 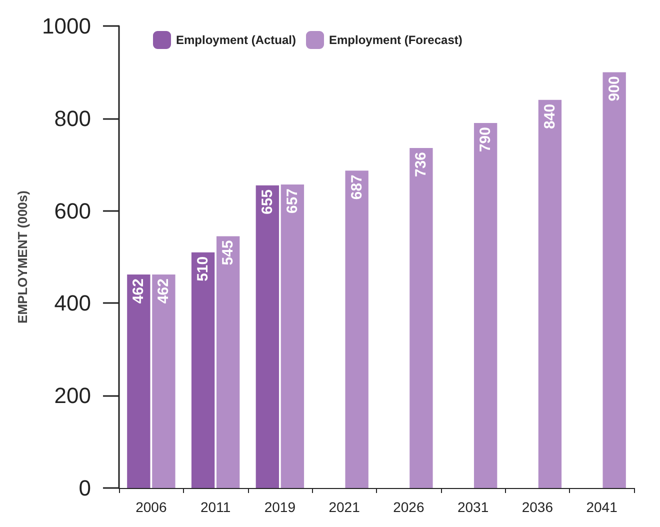 What do you see at coordinates (72, 303) in the screenshot?
I see `y-tick-label: 400` at bounding box center [72, 303].